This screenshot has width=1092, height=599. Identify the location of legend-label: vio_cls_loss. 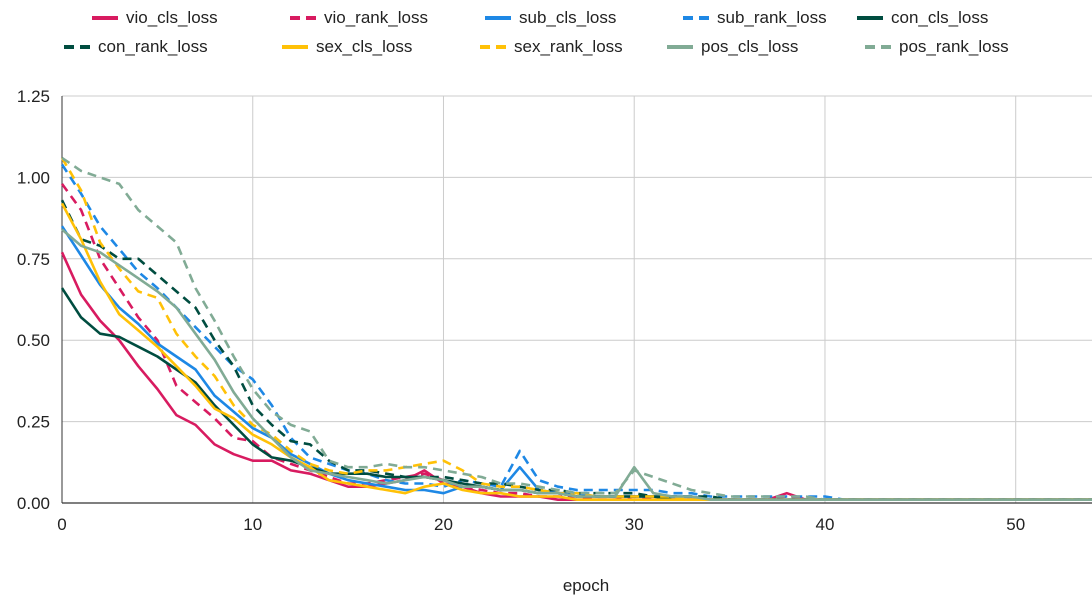
(172, 17).